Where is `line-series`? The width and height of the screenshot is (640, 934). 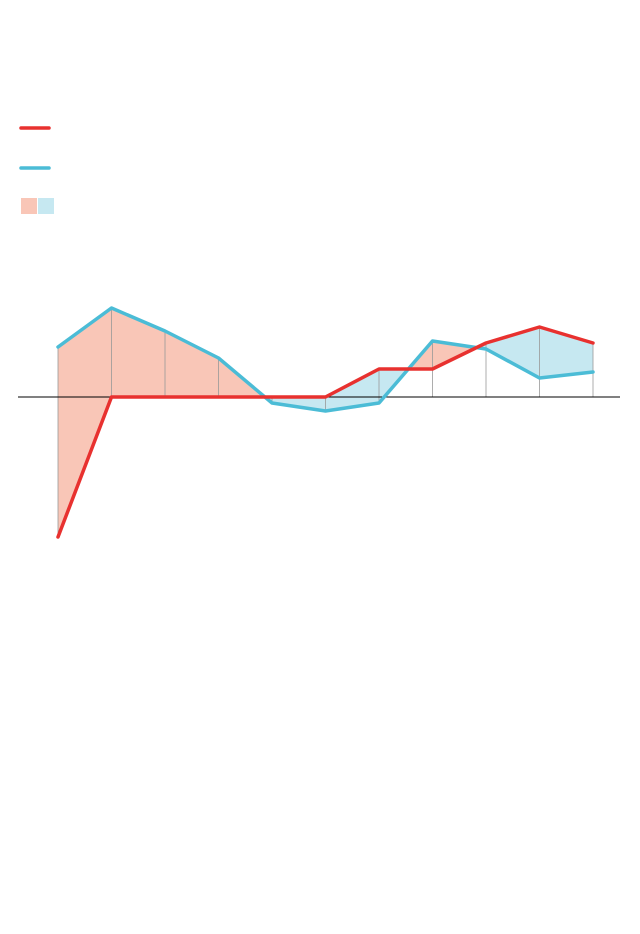
line-series is located at coordinates (325, 359).